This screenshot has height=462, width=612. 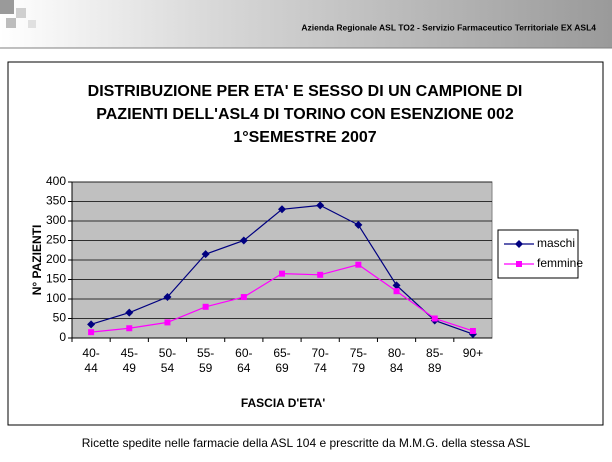 I want to click on x-tick-label: 70-74, so click(x=320, y=360).